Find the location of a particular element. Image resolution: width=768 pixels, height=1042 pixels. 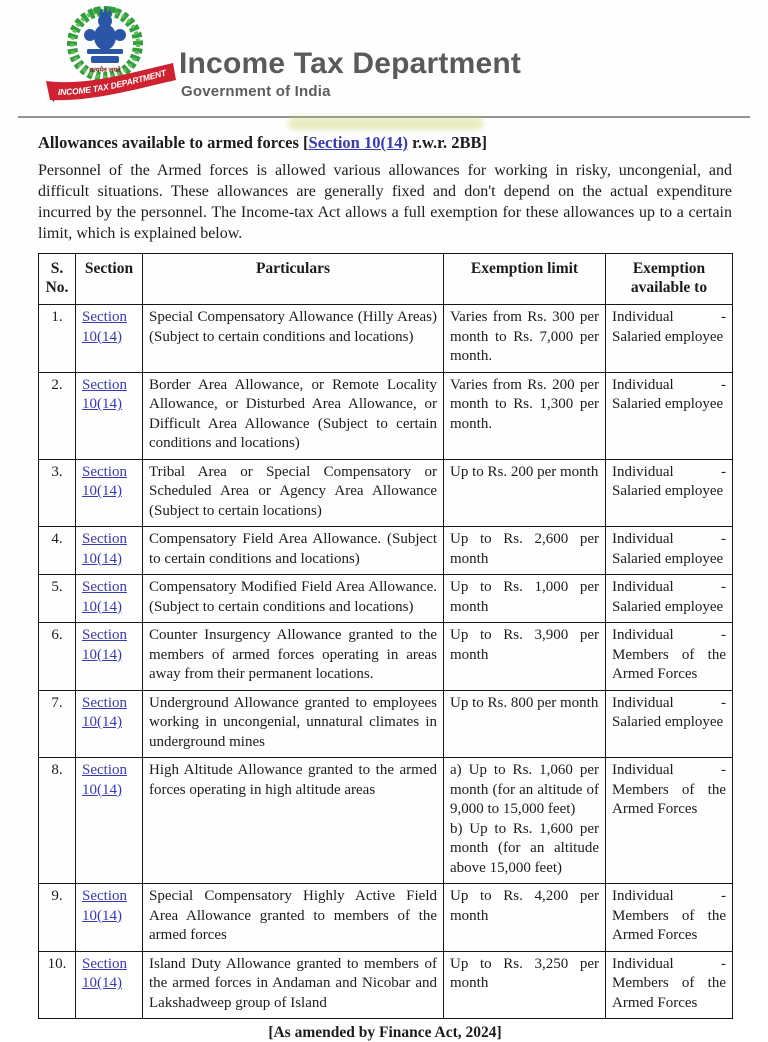

exemption-limit-cell: Up to Rs. 1,000 per month is located at coordinates (524, 599).